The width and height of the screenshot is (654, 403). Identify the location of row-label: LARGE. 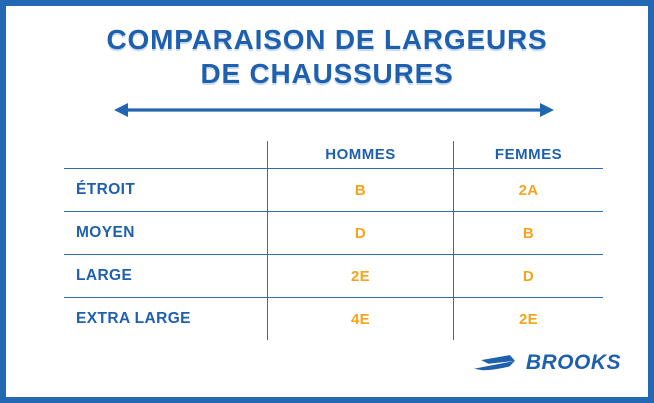
(104, 275).